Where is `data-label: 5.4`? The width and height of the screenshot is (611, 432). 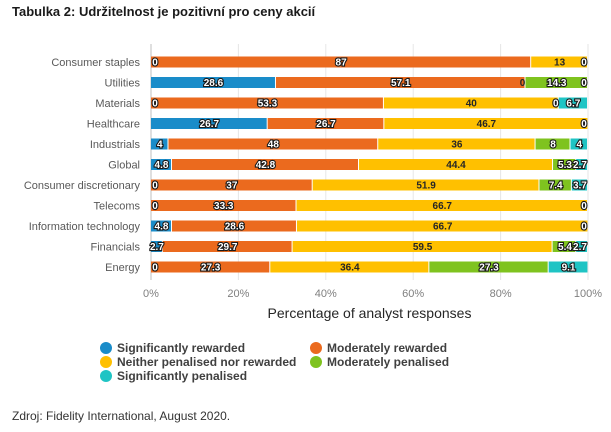
data-label: 5.4 is located at coordinates (565, 247).